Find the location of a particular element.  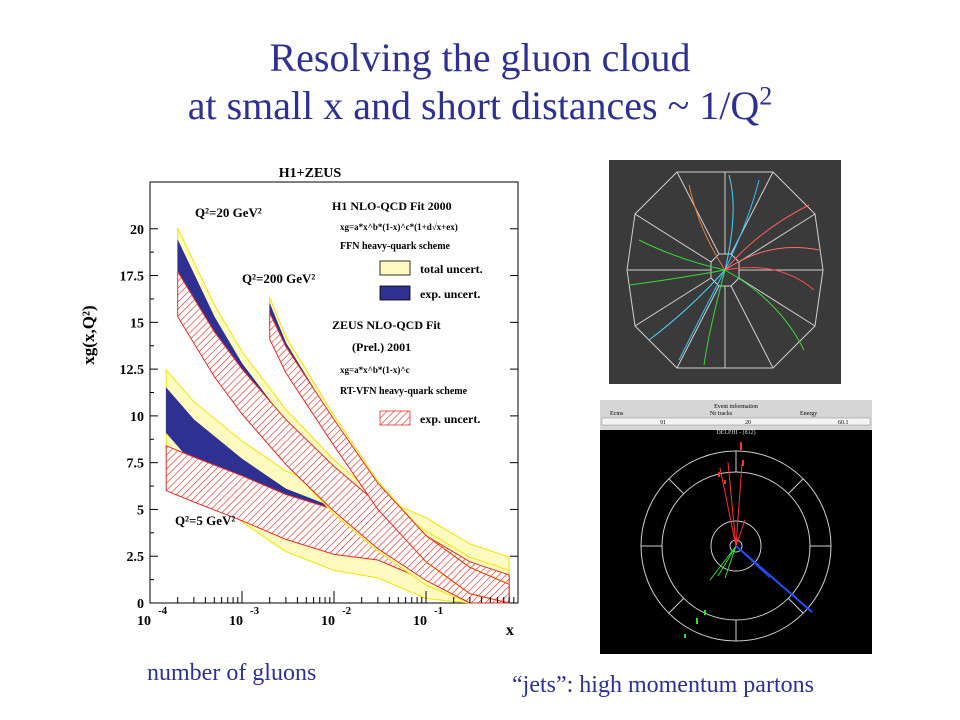

event-info-subheader: DELPHI - (812) is located at coordinates (735, 432).